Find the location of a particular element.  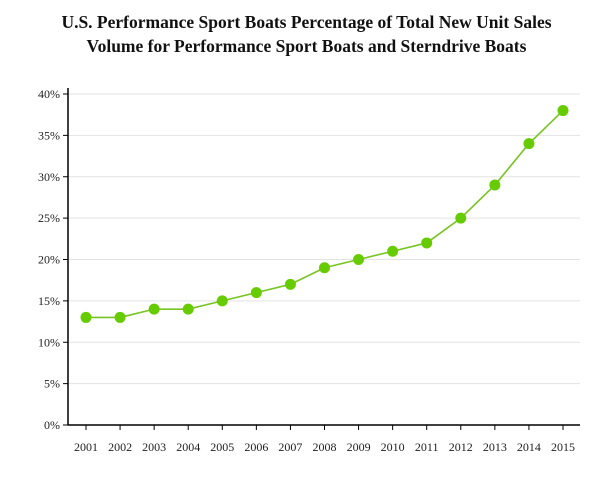

y-tick-label: 5% is located at coordinates (52, 384).